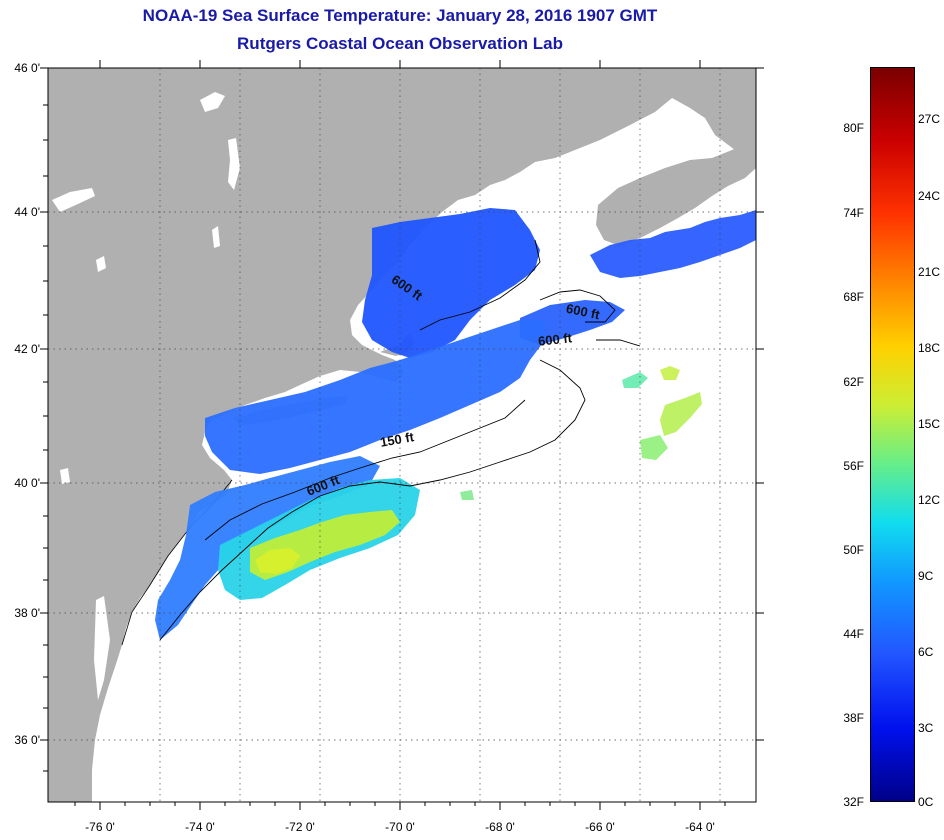 Image resolution: width=944 pixels, height=840 pixels. I want to click on lat-label-38: 38 0', so click(27, 613).